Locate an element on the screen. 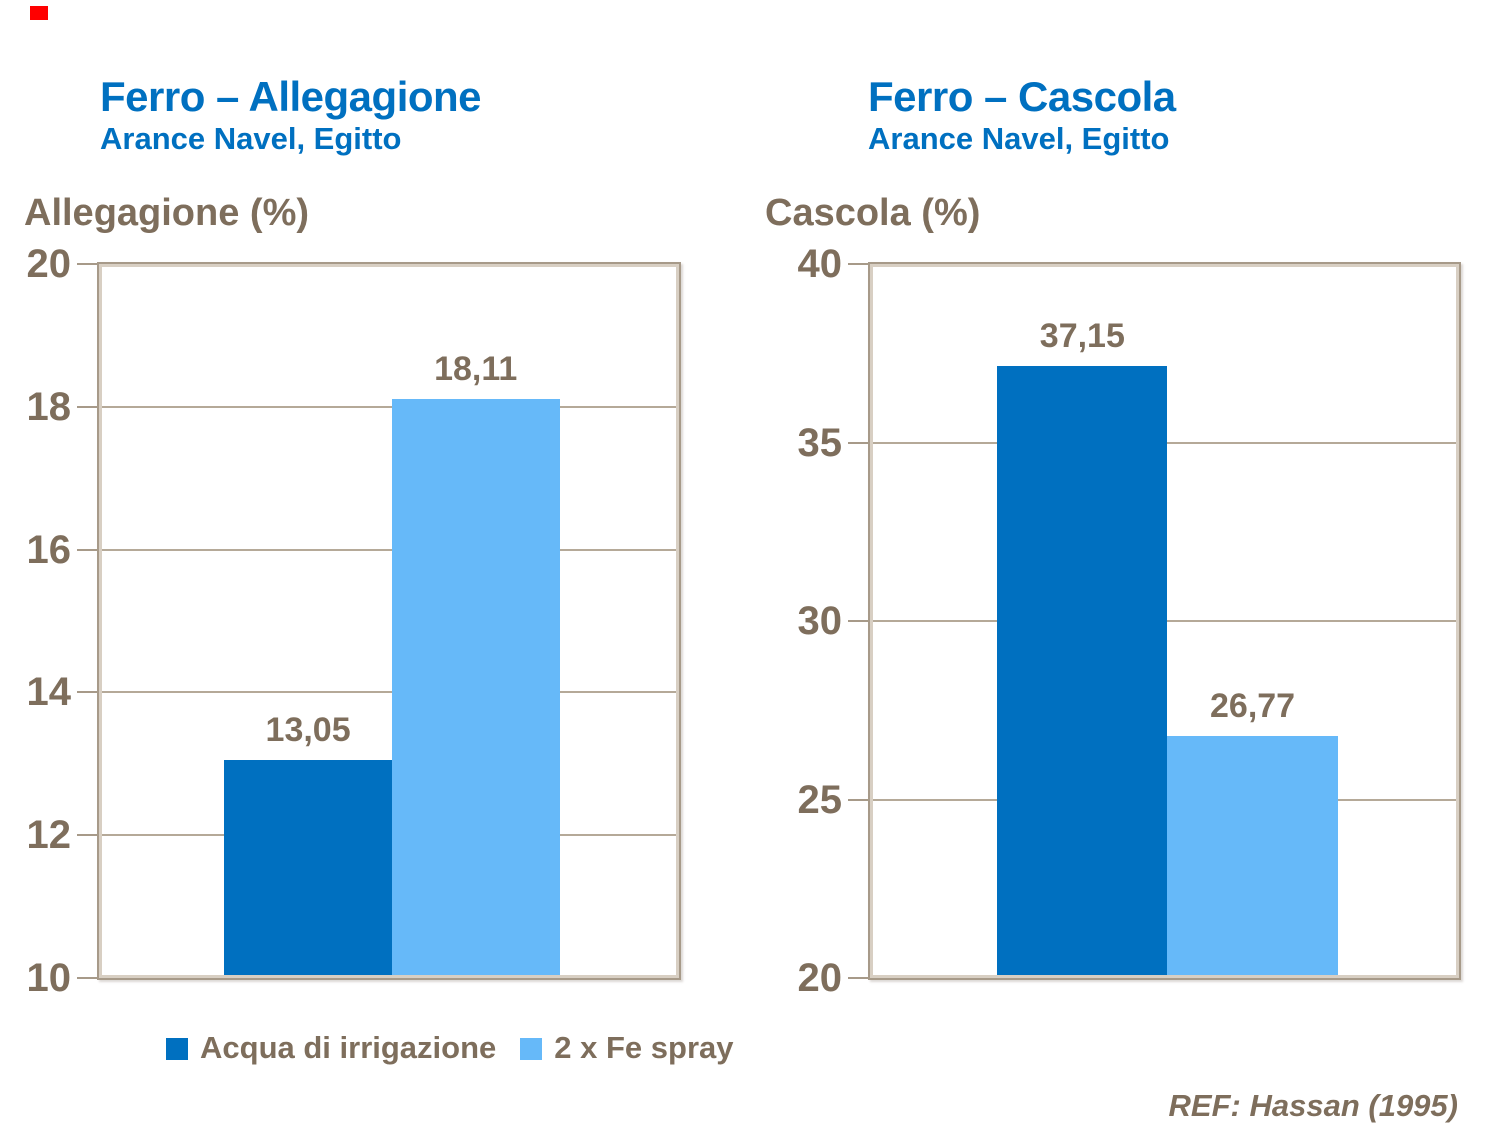 The width and height of the screenshot is (1500, 1126). right-bar-2-x-fe-spray is located at coordinates (1252, 857).